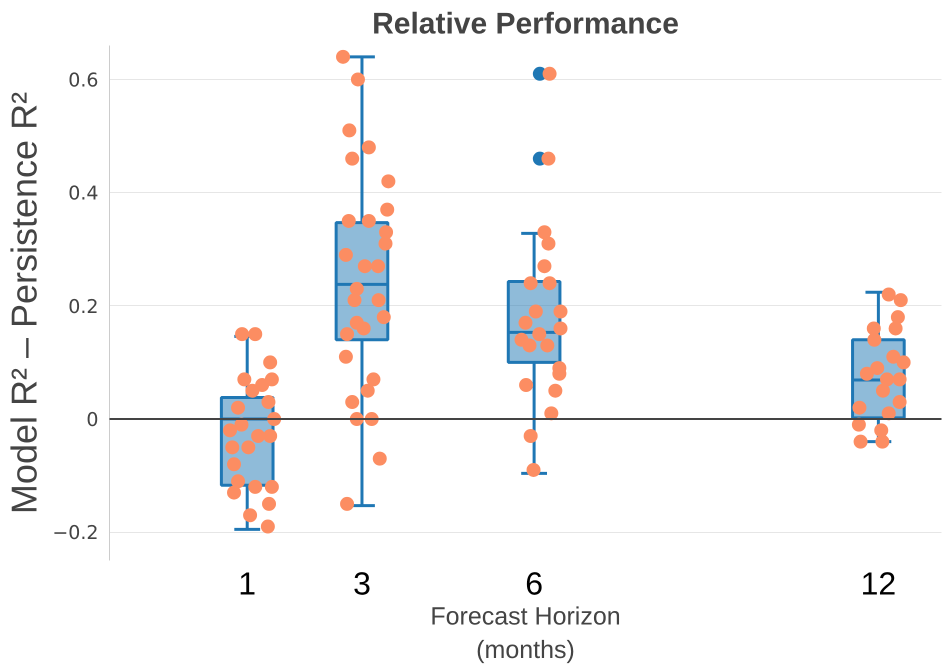 The image size is (949, 667). I want to click on x-axis-title: Forecast Horizon (months), so click(525, 633).